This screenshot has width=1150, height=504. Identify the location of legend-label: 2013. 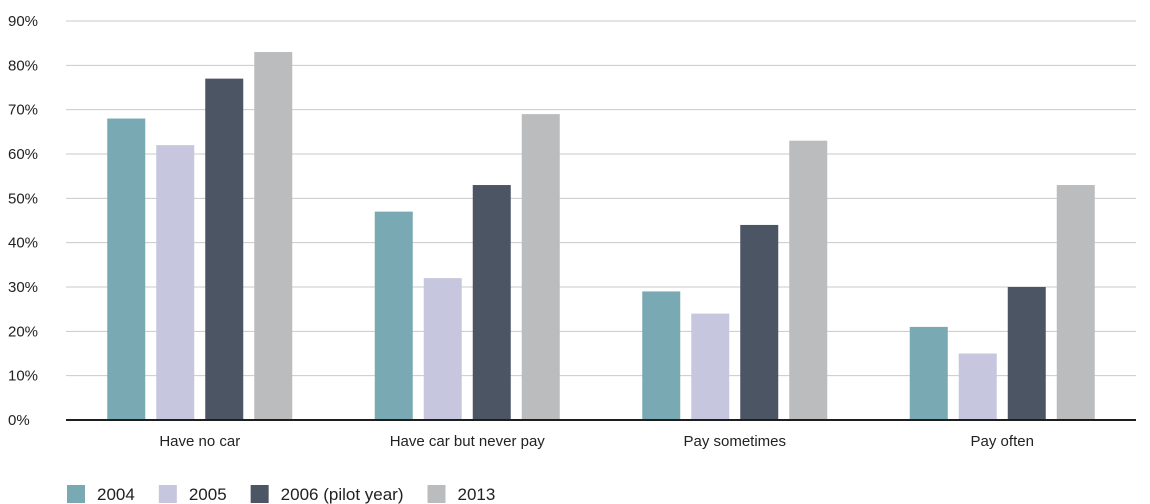
(477, 494).